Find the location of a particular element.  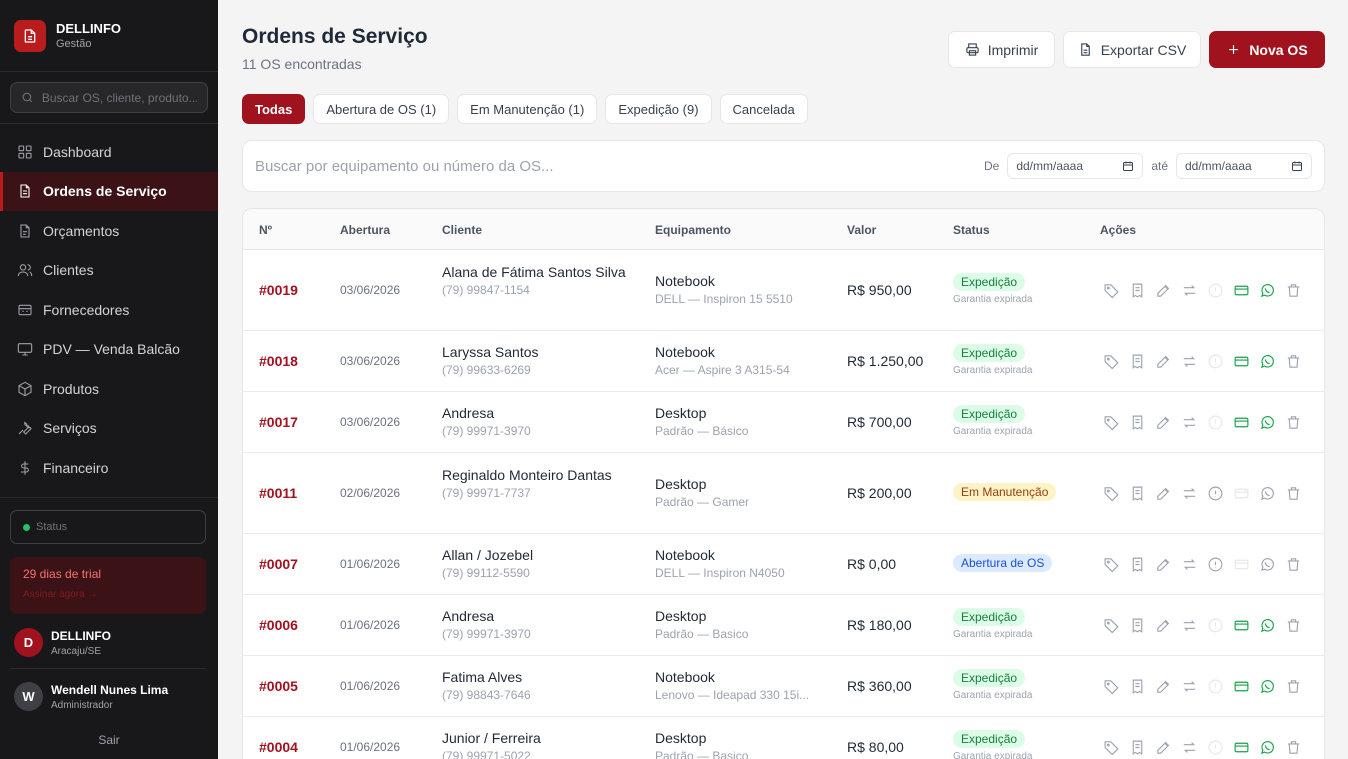

os-number: #0011 is located at coordinates (278, 492).